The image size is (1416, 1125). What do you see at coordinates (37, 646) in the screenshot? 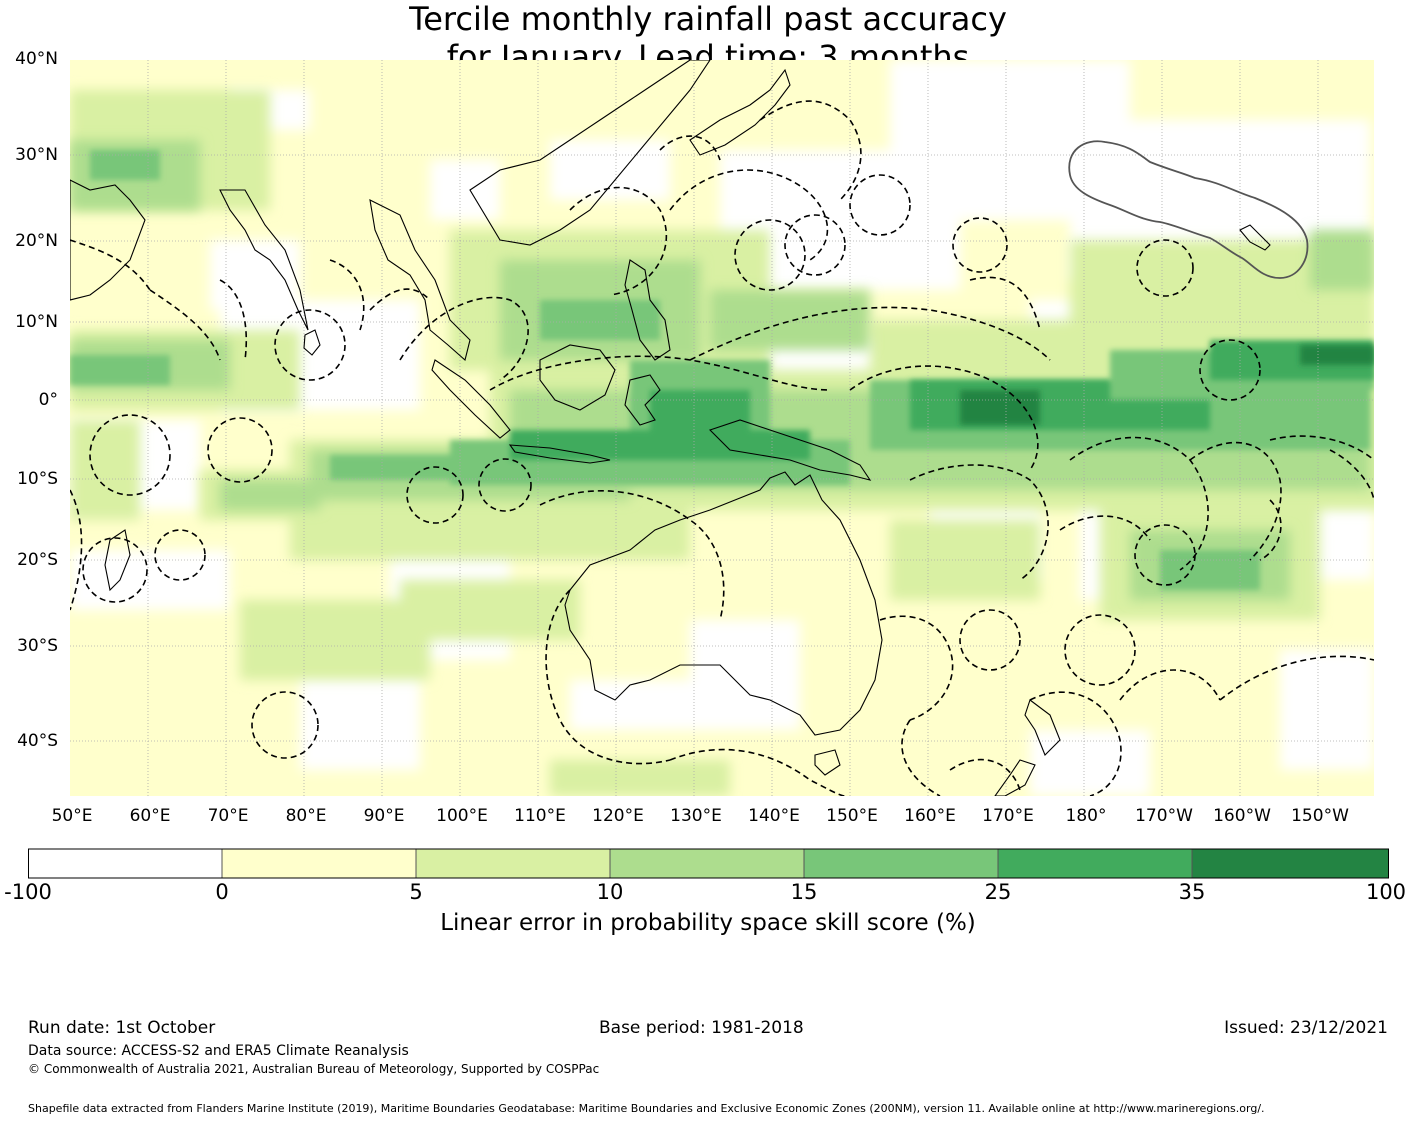
I see `lat-label-30s: 30°S` at bounding box center [37, 646].